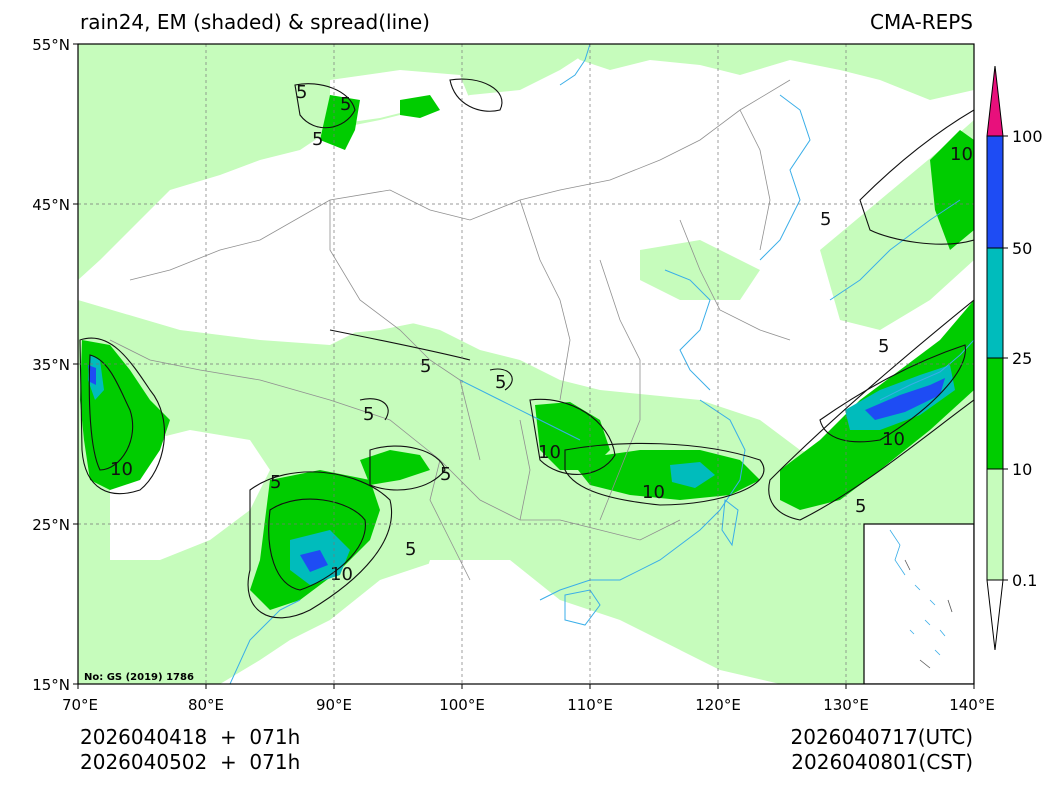 The width and height of the screenshot is (1064, 791). I want to click on colorbar-extend-min, so click(995, 615).